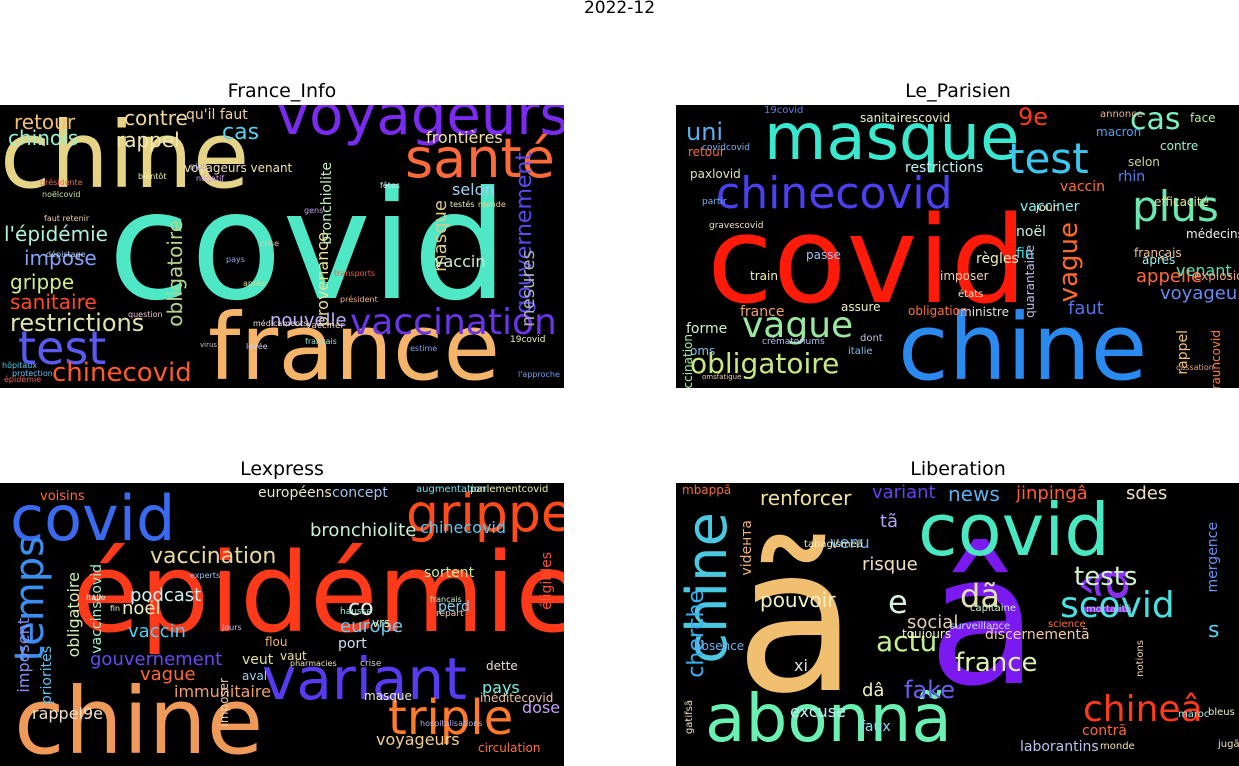 The width and height of the screenshot is (1239, 766). Describe the element at coordinates (793, 342) in the screenshot. I see `word-1-46: crématoriums` at that location.